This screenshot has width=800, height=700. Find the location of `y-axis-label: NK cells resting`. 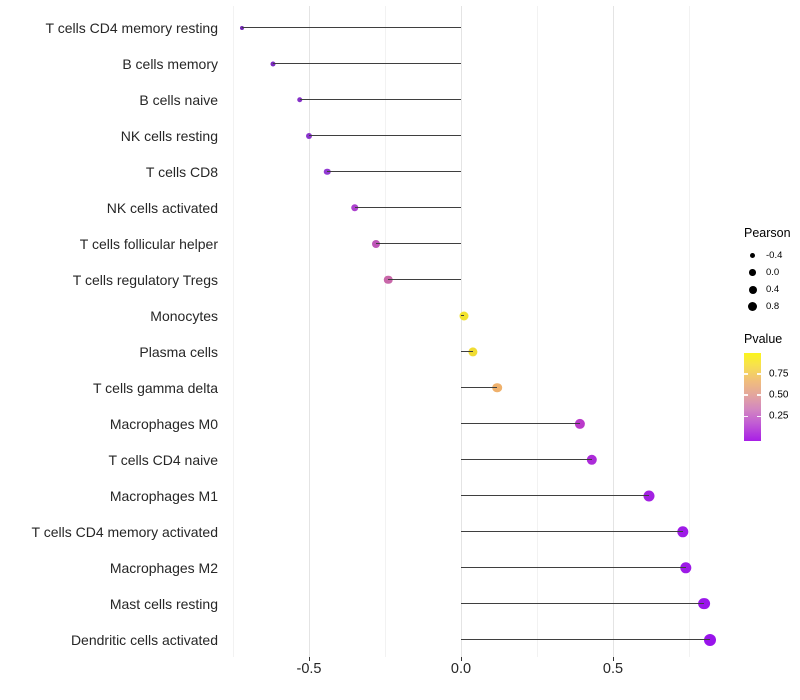

y-axis-label: NK cells resting is located at coordinates (169, 135).